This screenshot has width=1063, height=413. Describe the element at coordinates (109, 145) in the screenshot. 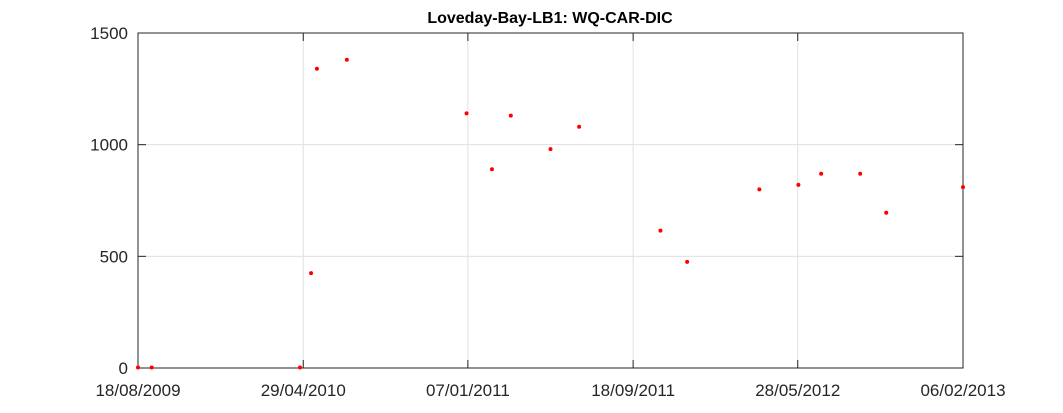

I see `y-tick-label: 1000` at that location.